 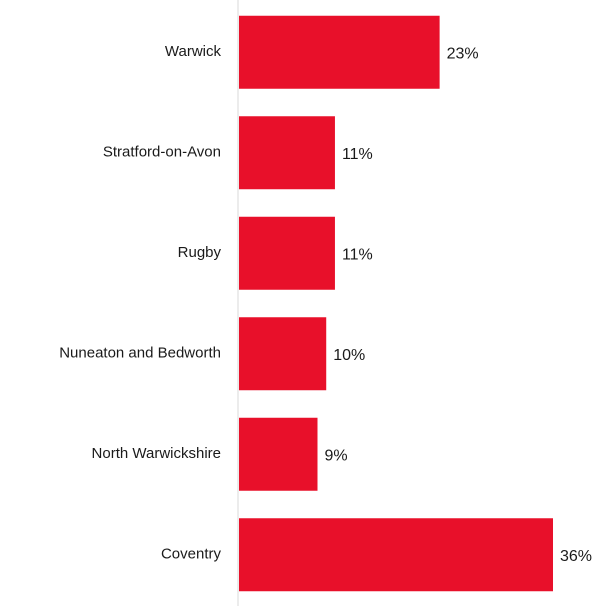 I want to click on category-label: Stratford-on-Avon, so click(x=162, y=152).